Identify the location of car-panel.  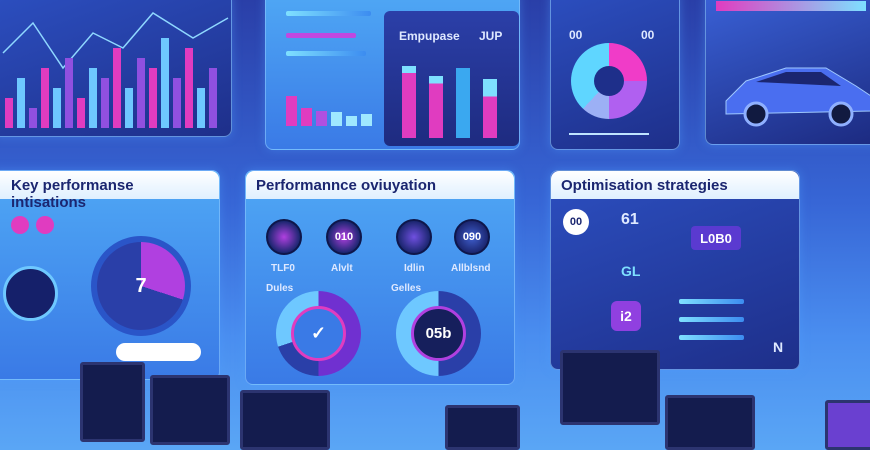
(787, 72).